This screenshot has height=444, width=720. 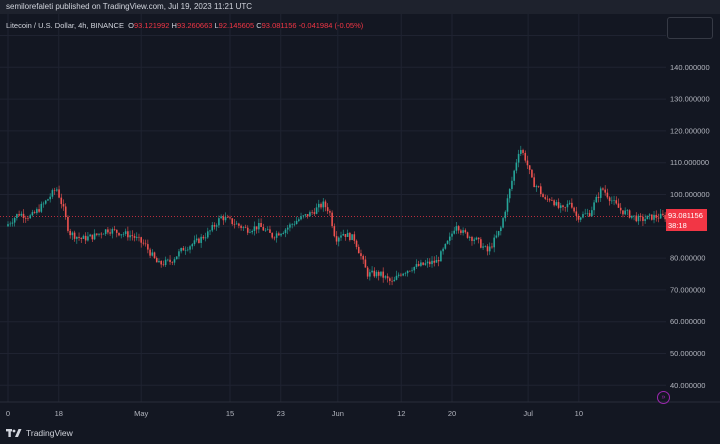 I want to click on time-tick-label: 12, so click(x=401, y=413).